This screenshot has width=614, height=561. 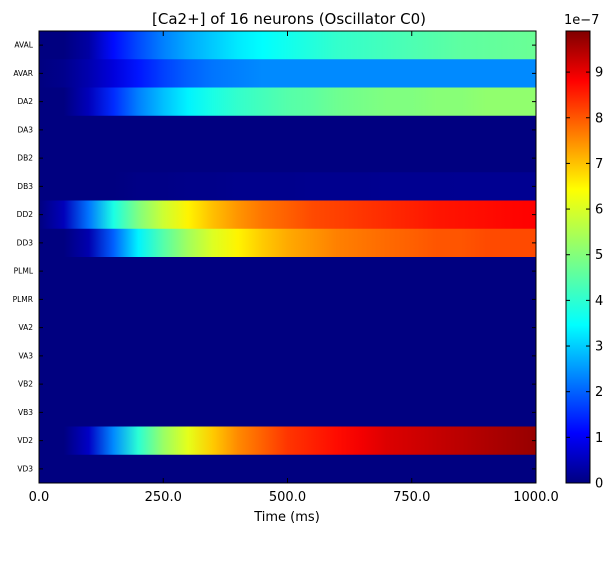 I want to click on colorbar-tick-label: 6, so click(x=599, y=210).